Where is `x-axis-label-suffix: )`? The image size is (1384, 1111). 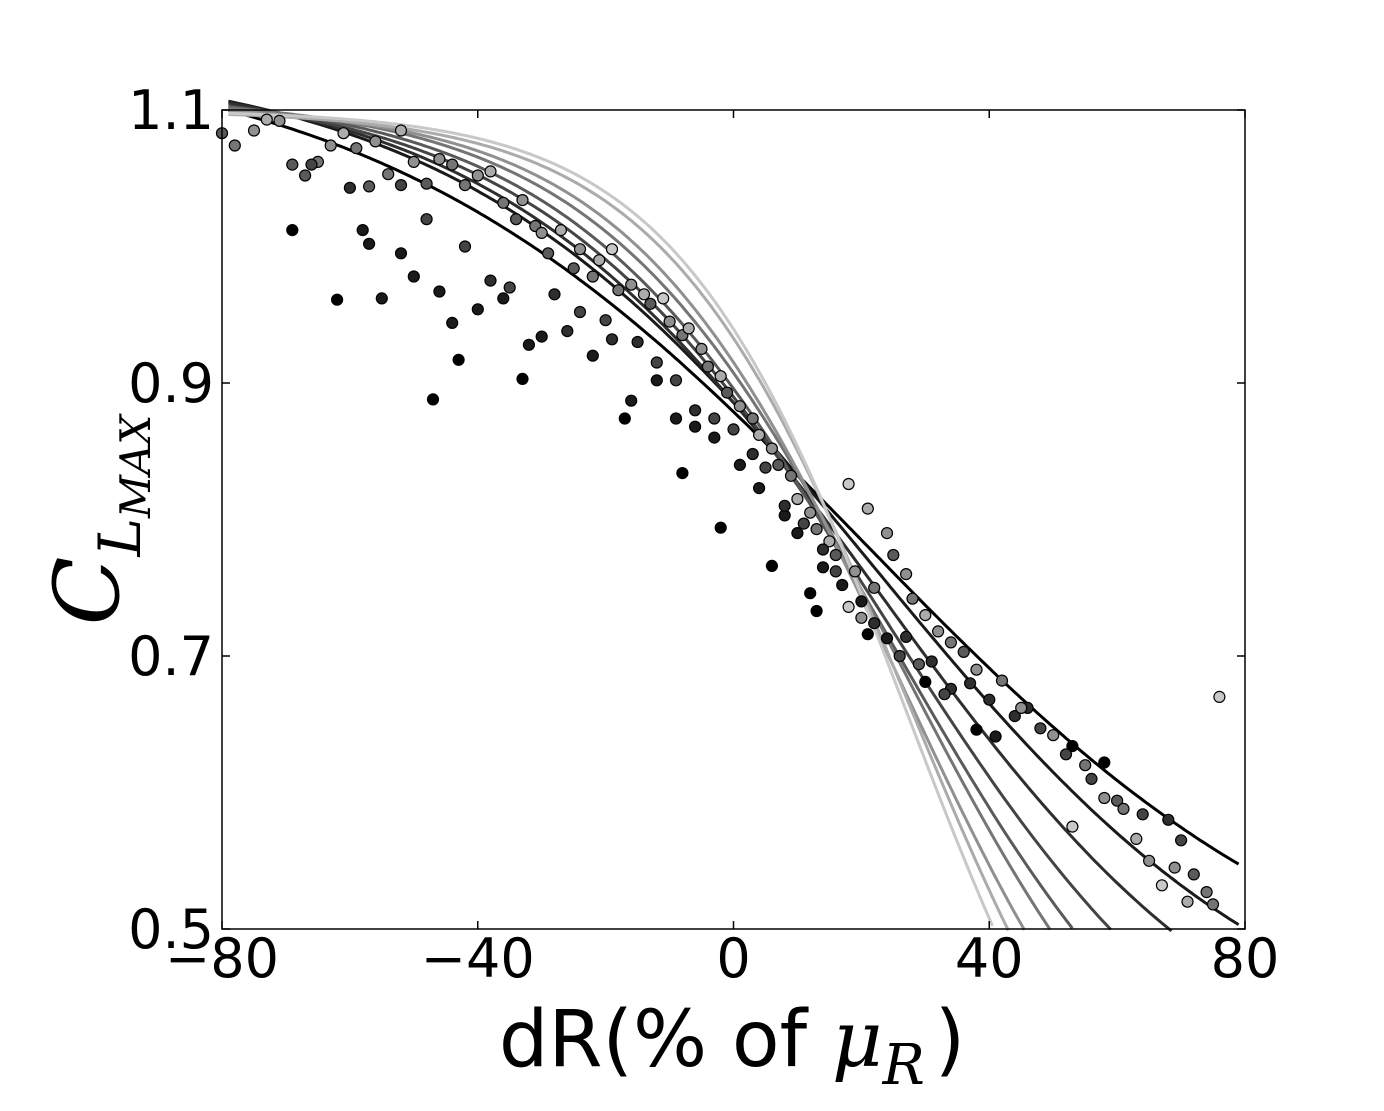
x-axis-label-suffix: ) is located at coordinates (950, 1040).